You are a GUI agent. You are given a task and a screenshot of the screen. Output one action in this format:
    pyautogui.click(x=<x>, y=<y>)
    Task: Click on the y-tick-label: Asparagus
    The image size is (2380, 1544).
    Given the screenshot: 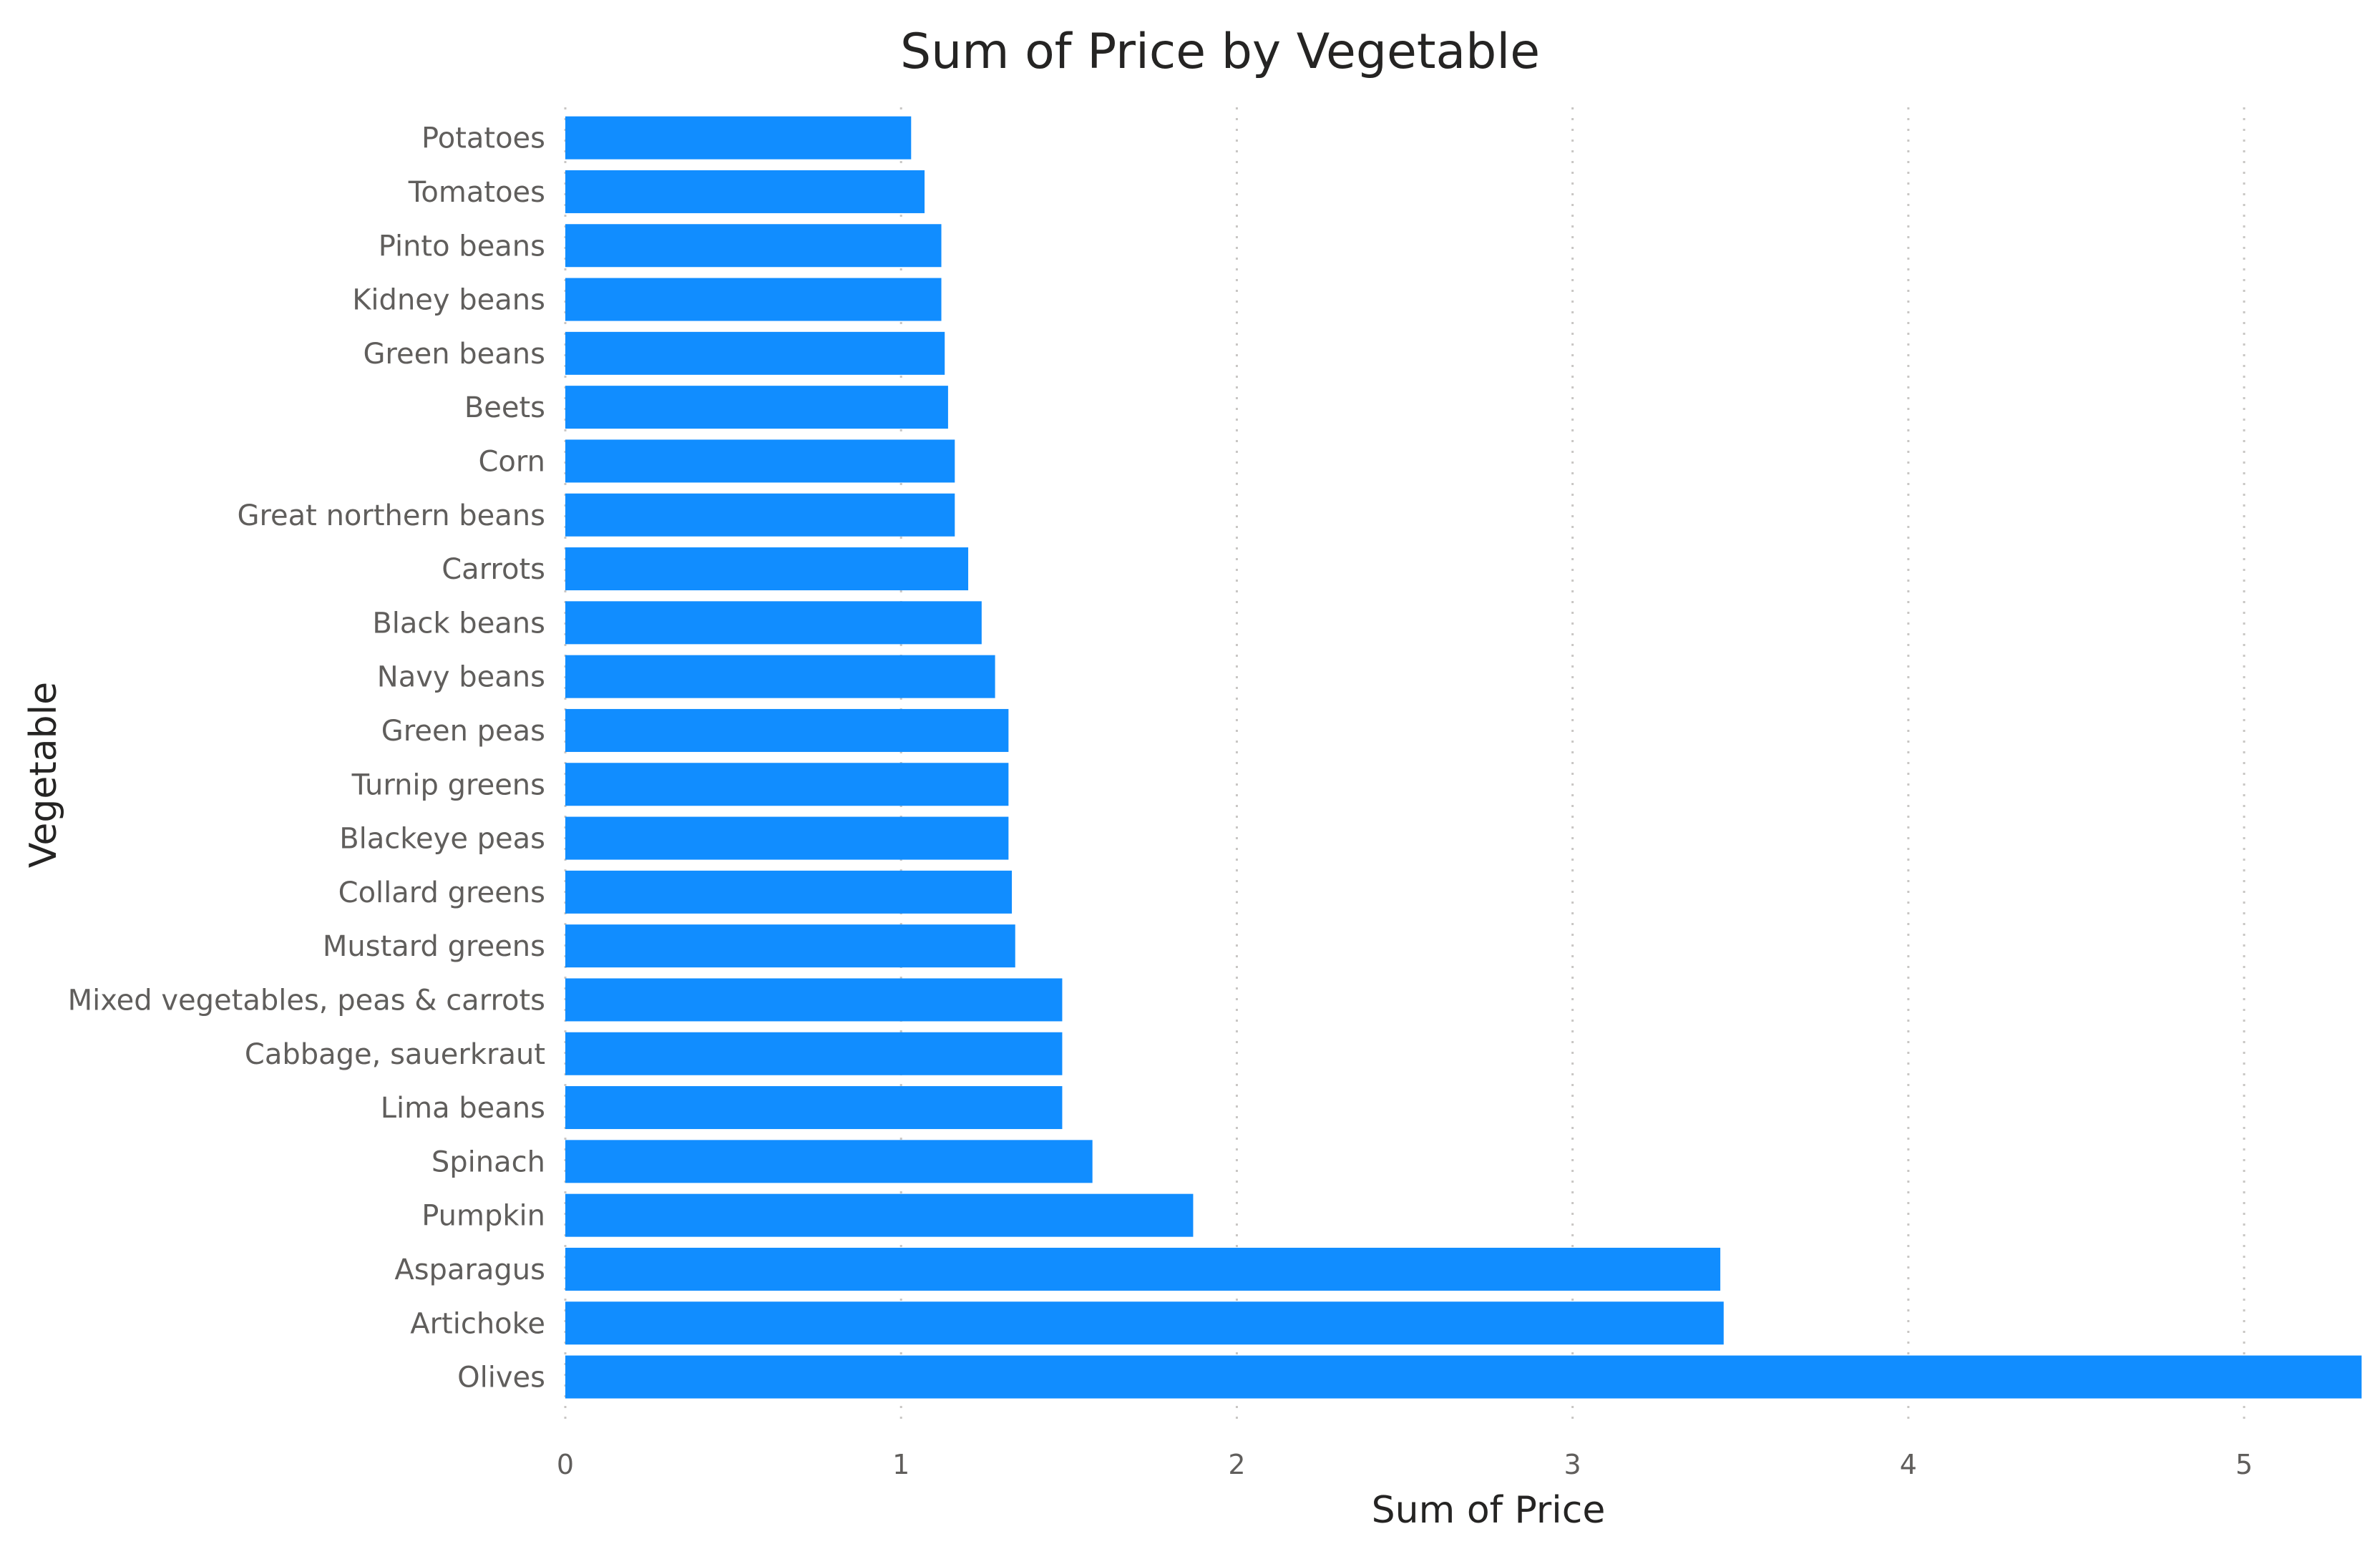 What is the action you would take?
    pyautogui.click(x=469, y=1270)
    